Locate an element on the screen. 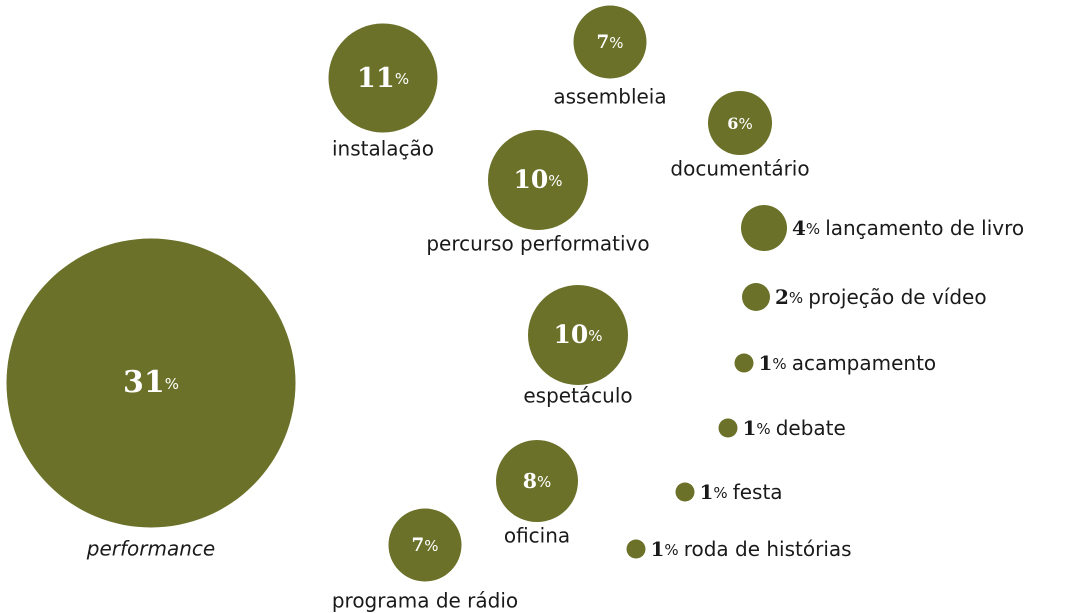  bubble-label: 1% debate is located at coordinates (794, 428).